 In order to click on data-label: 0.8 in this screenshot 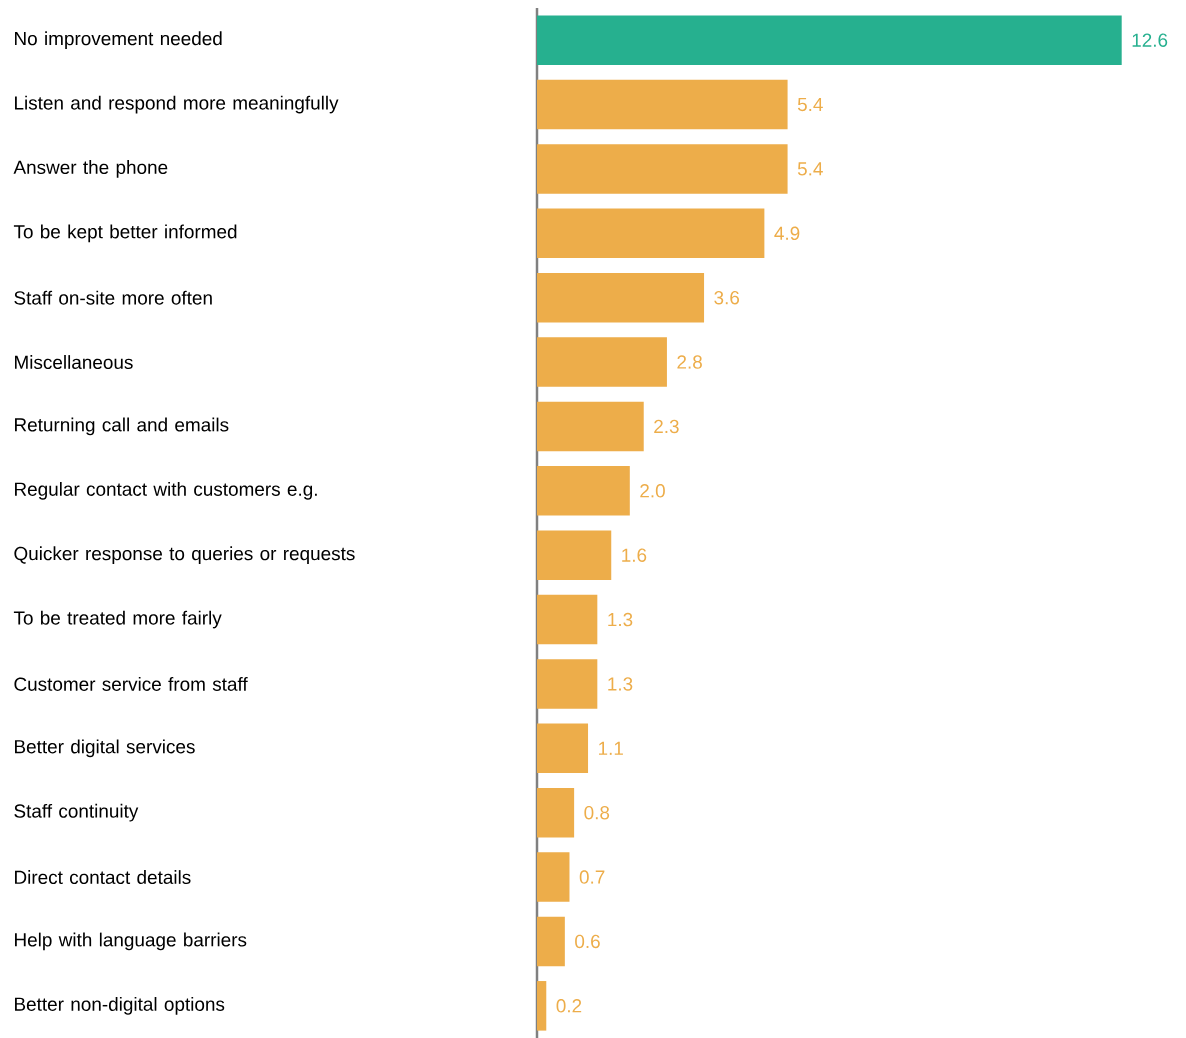, I will do `click(597, 813)`.